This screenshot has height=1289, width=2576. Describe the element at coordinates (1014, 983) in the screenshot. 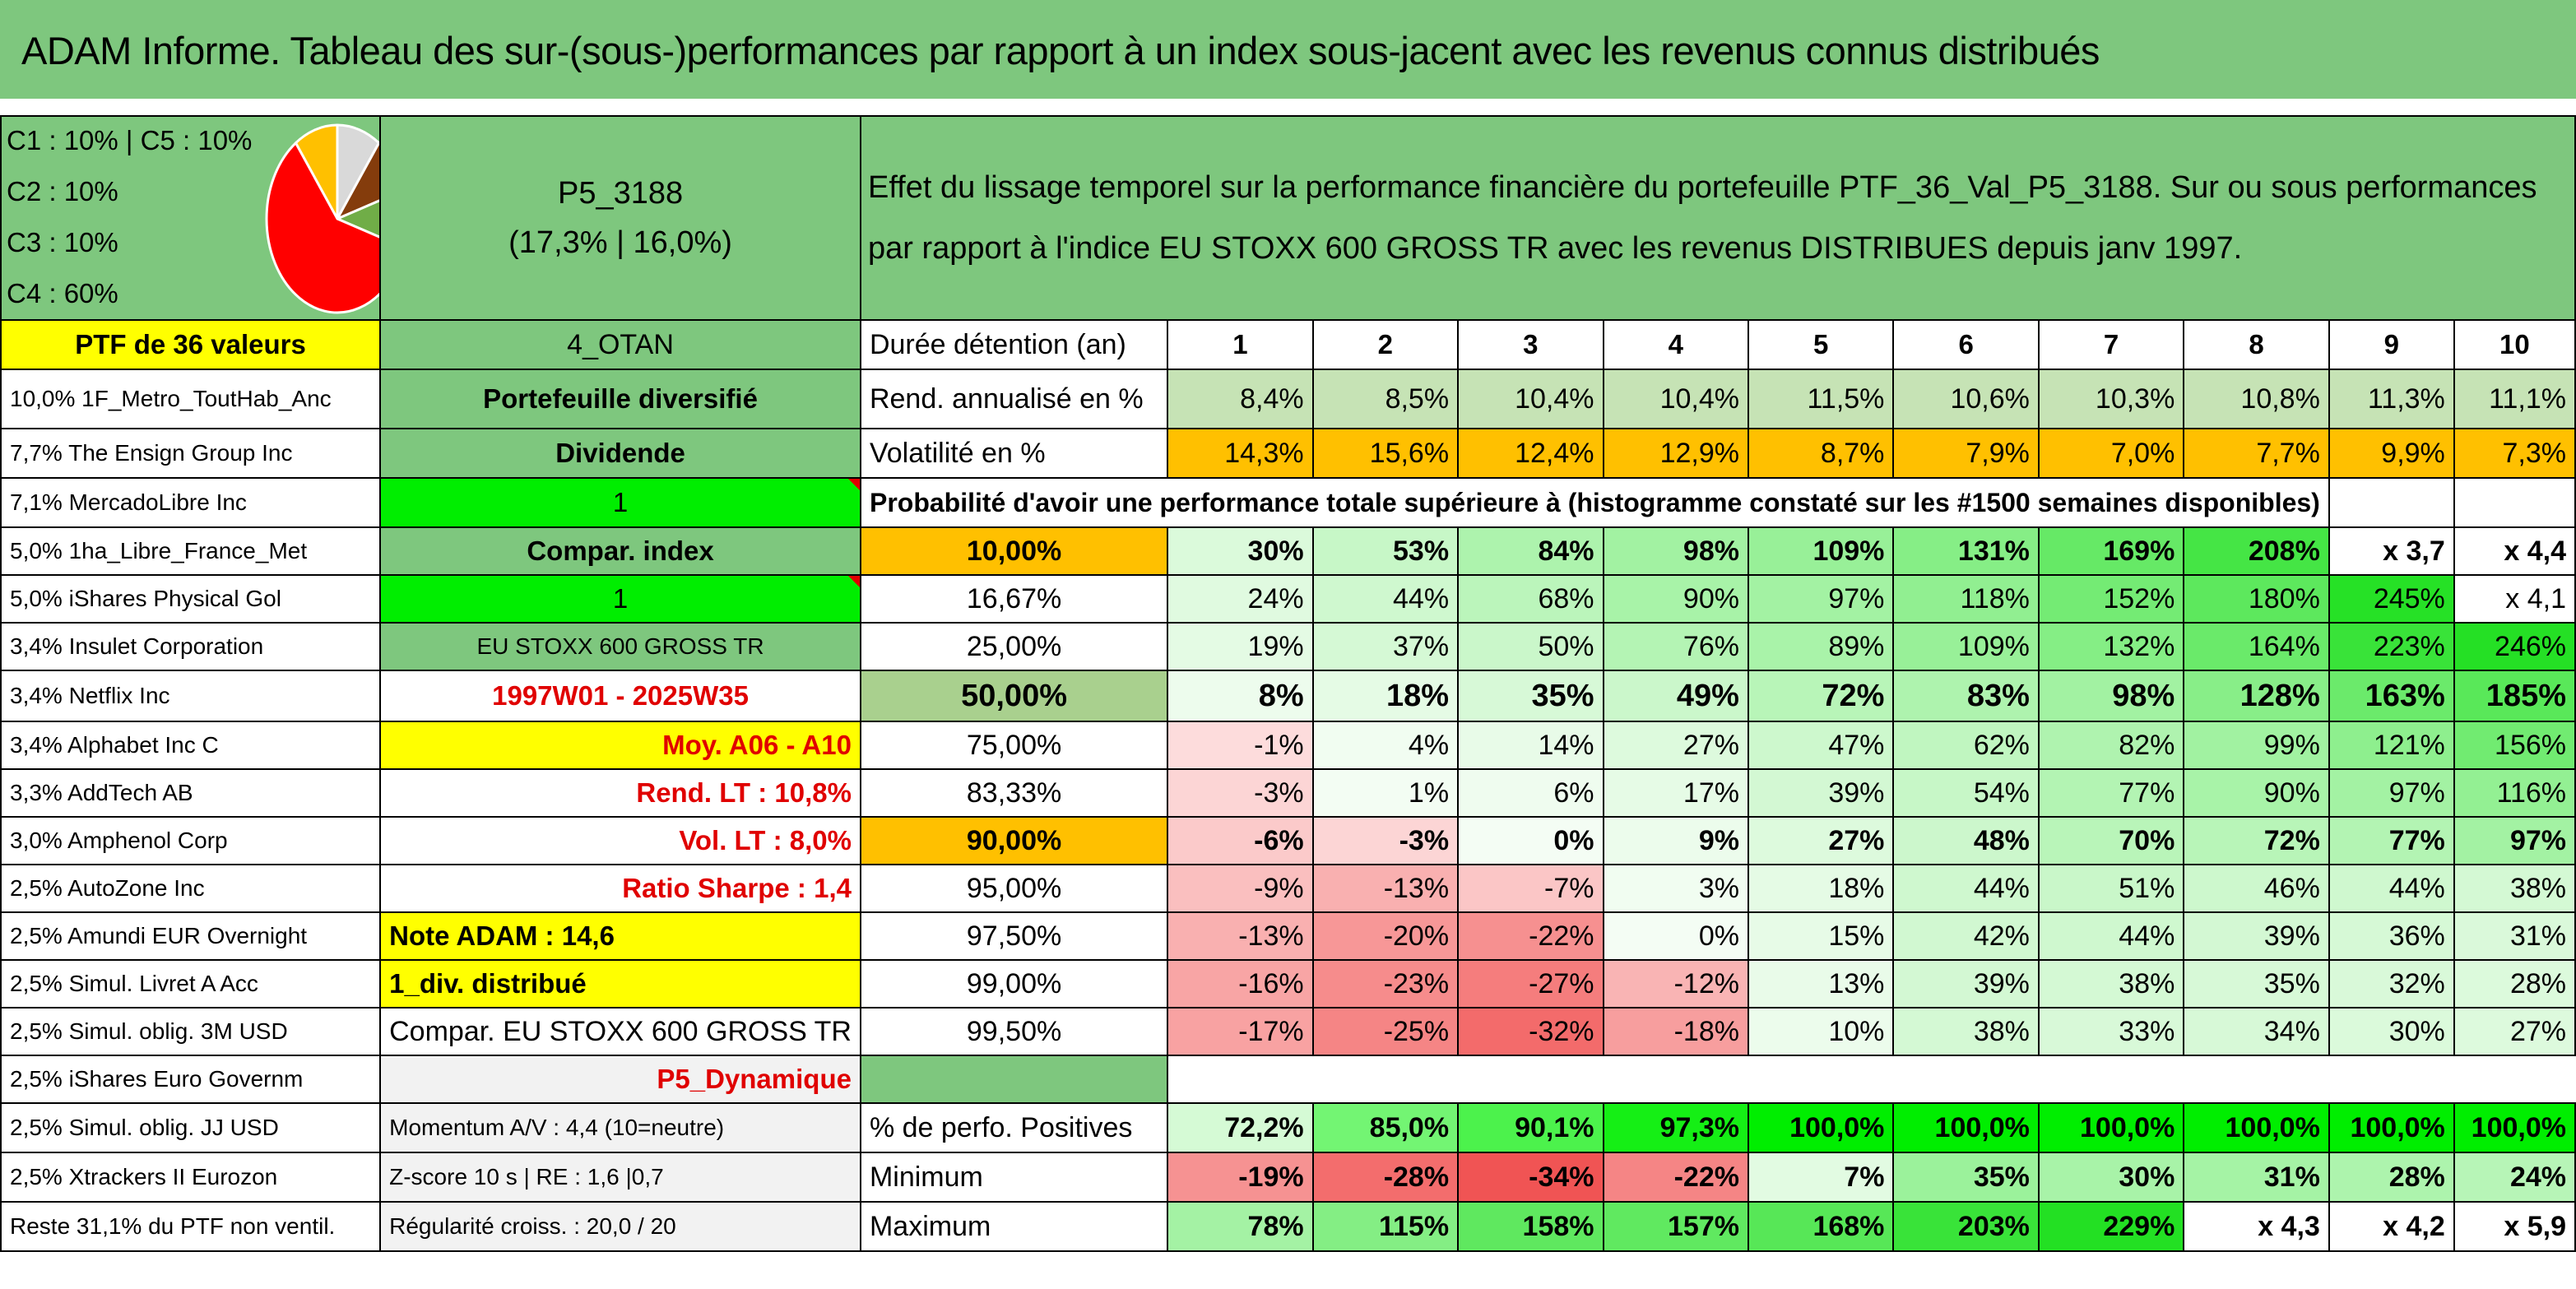

I see `probability-threshold: 99,00%` at that location.